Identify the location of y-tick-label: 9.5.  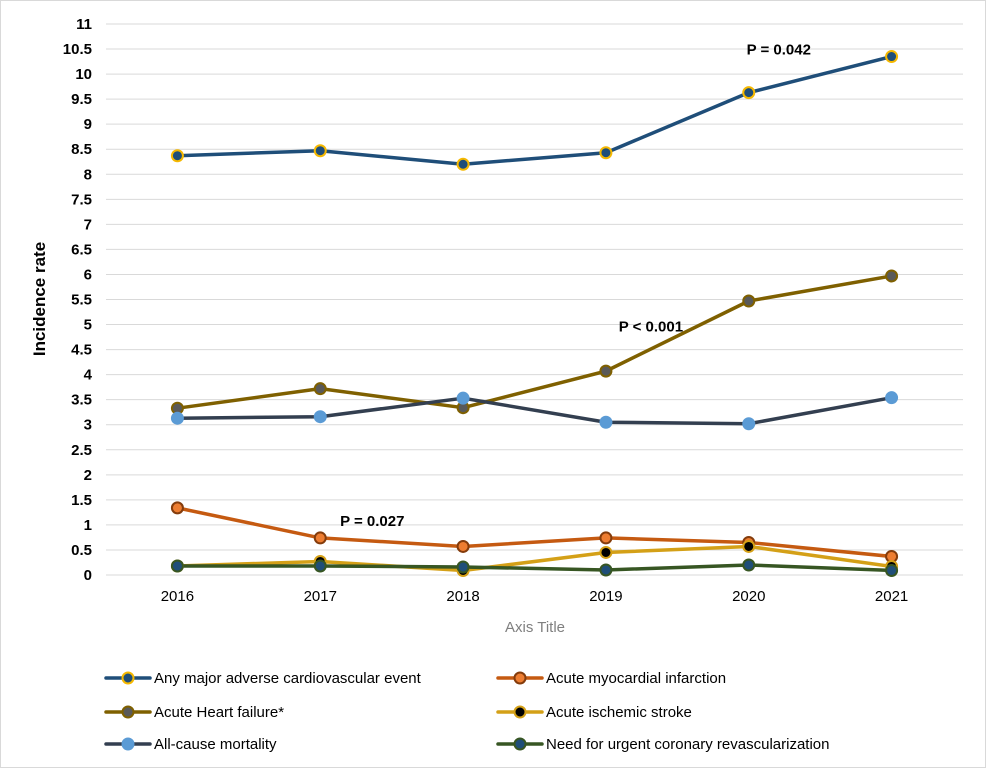
(81, 99).